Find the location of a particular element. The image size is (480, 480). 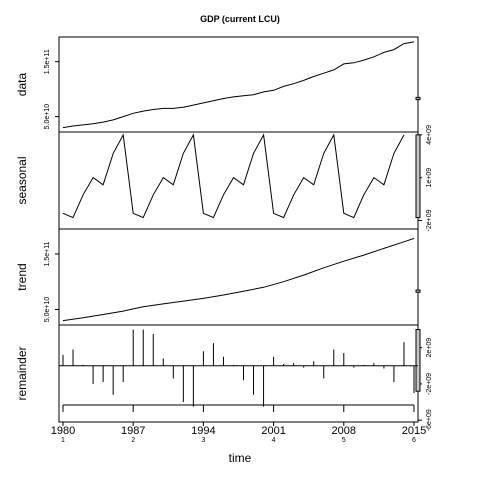

y-tick-label: 4e+09 is located at coordinates (429, 135).